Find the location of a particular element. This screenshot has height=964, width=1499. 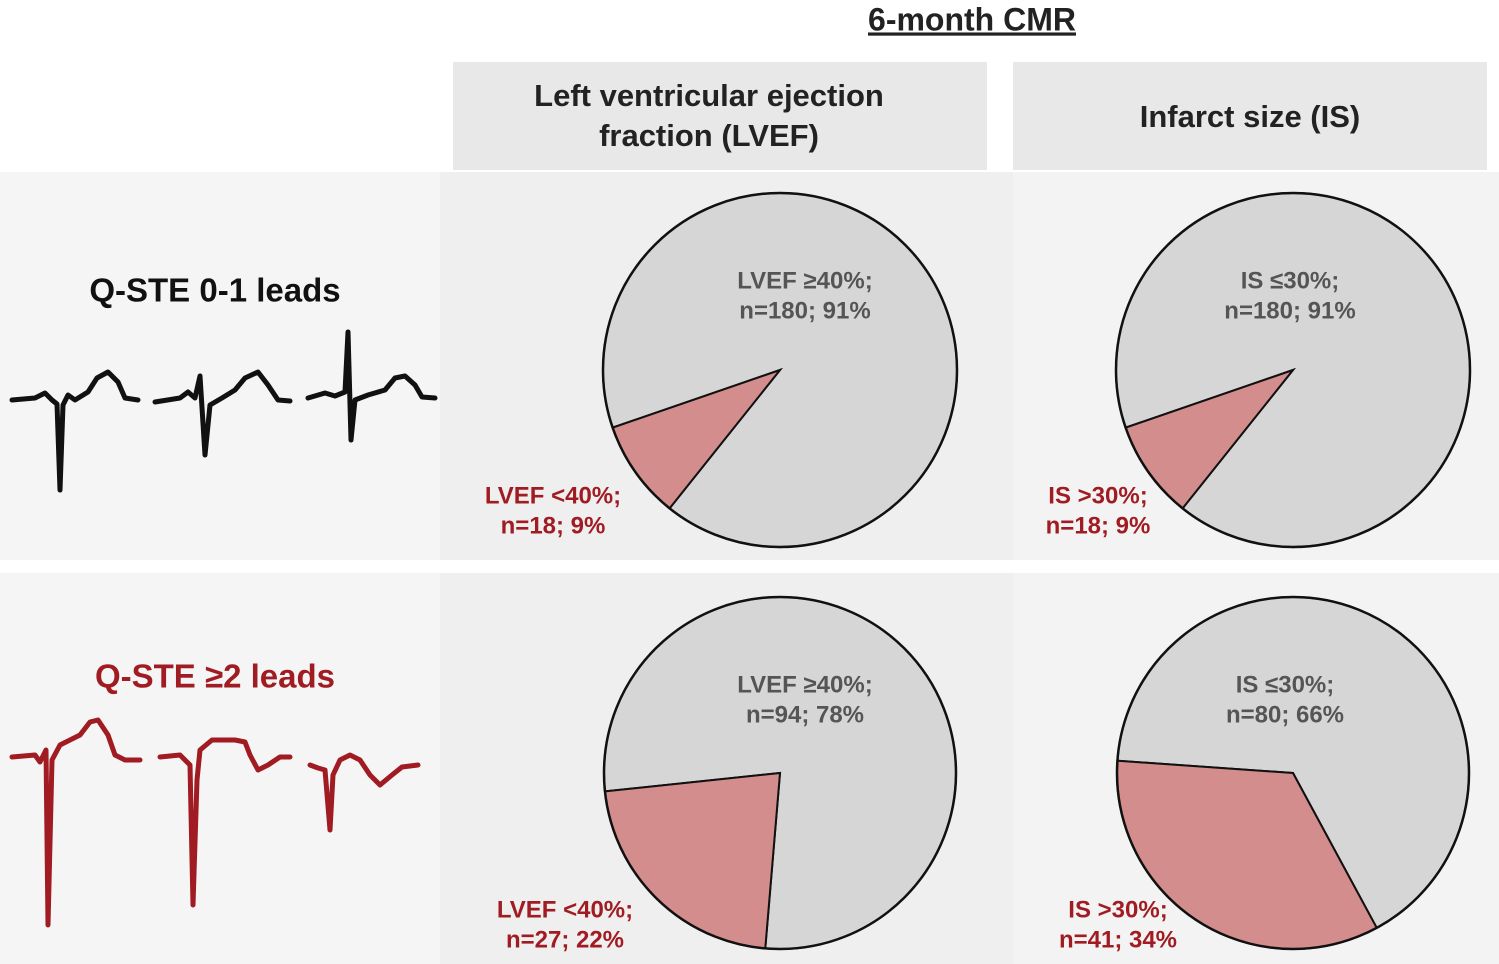

value-label: n=94; 78% is located at coordinates (805, 714).